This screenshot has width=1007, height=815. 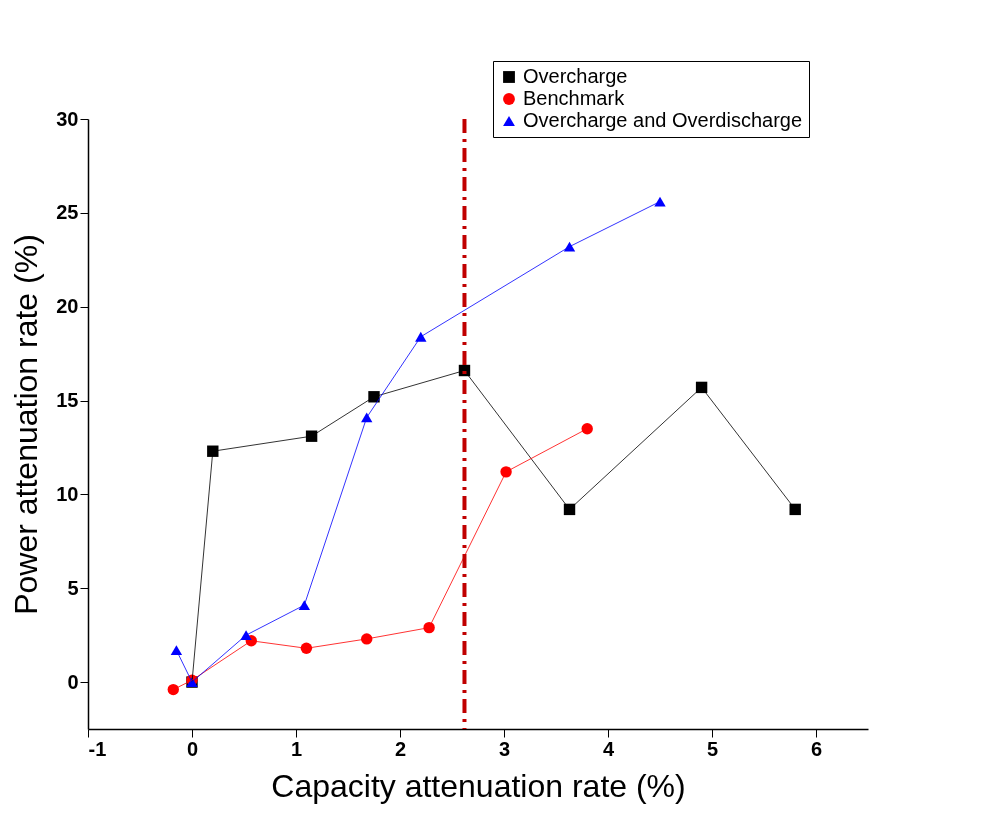 What do you see at coordinates (504, 748) in the screenshot?
I see `x-tick-label: 3` at bounding box center [504, 748].